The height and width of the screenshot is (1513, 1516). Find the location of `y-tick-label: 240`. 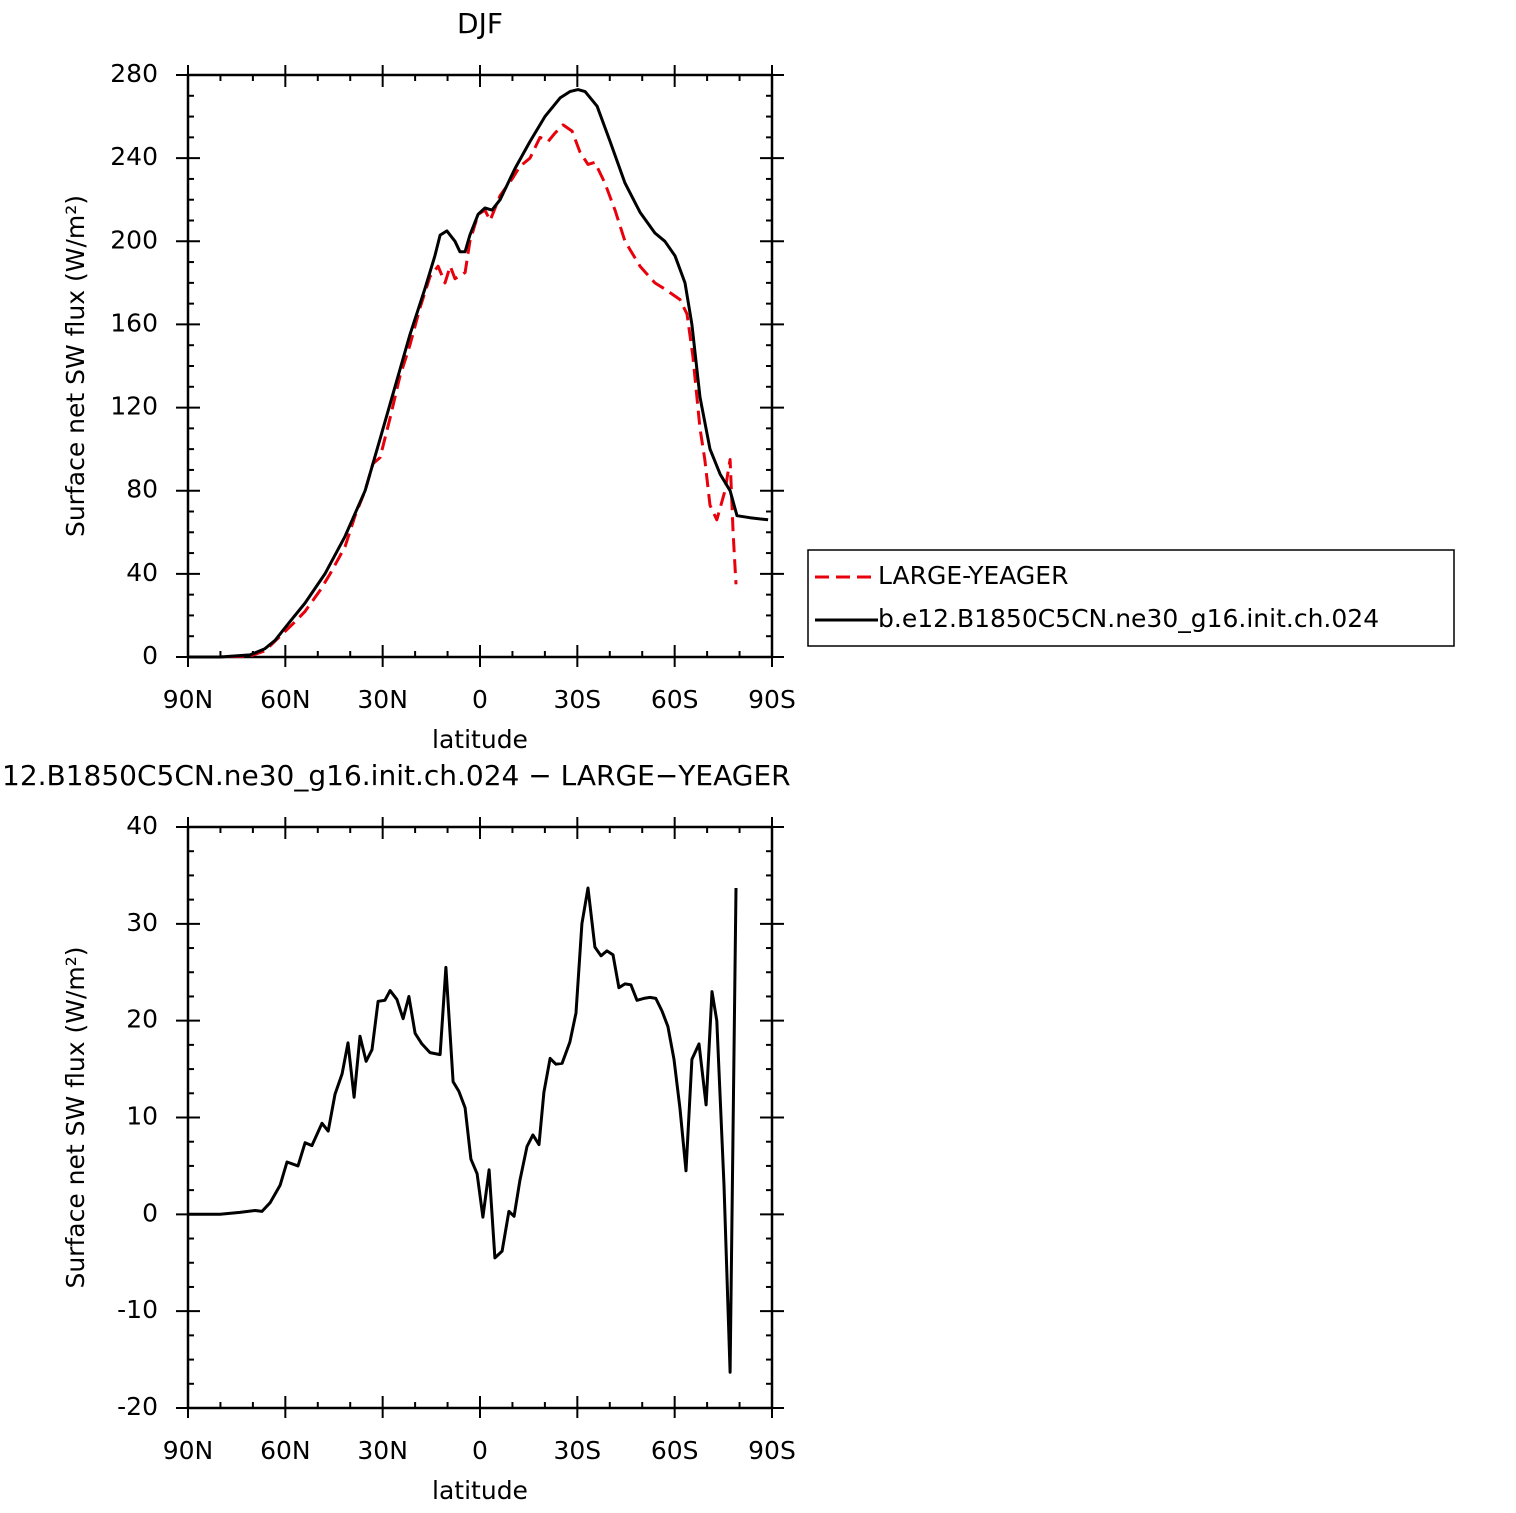

y-tick-label: 240 is located at coordinates (134, 156).